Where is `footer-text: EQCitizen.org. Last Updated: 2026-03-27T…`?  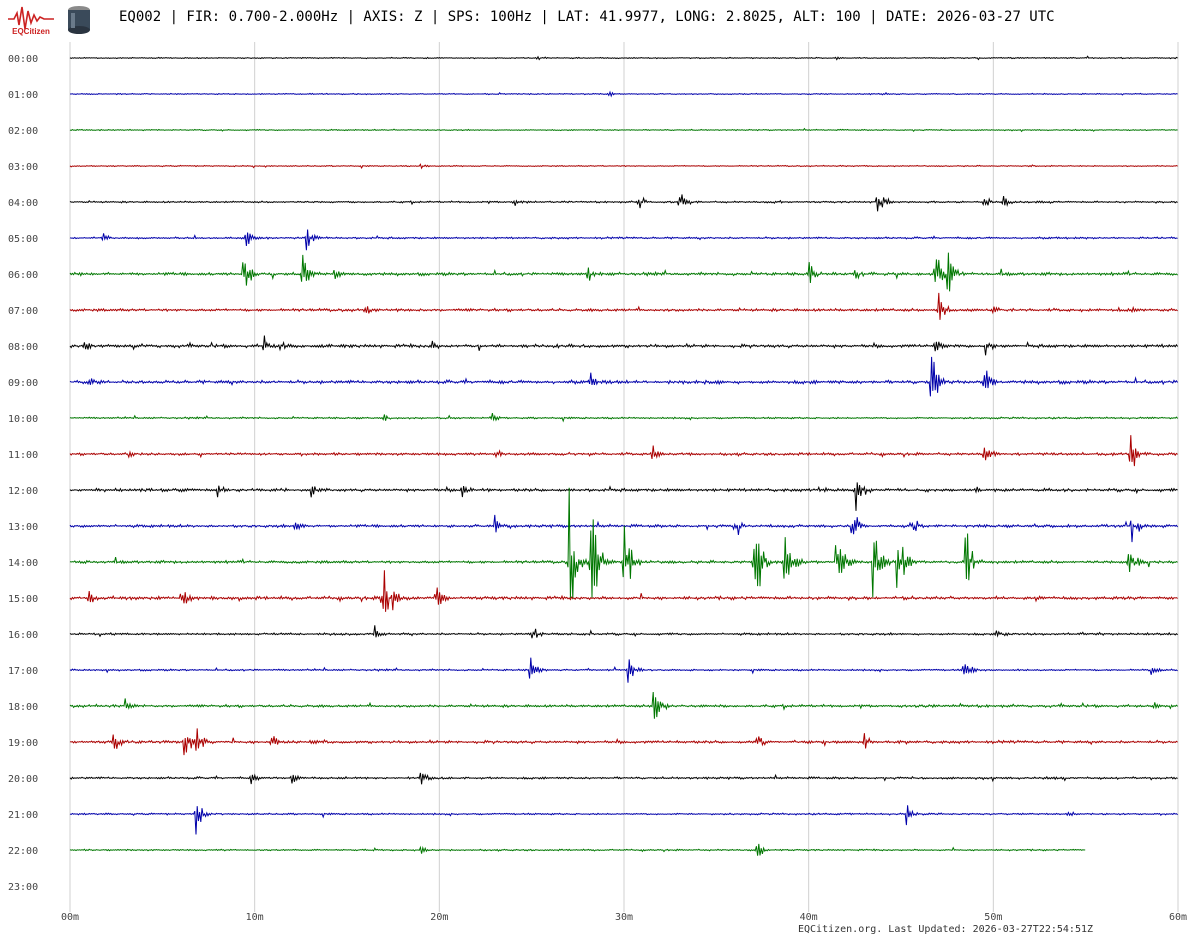
footer-text: EQCitizen.org. Last Updated: 2026-03-27T… is located at coordinates (946, 929).